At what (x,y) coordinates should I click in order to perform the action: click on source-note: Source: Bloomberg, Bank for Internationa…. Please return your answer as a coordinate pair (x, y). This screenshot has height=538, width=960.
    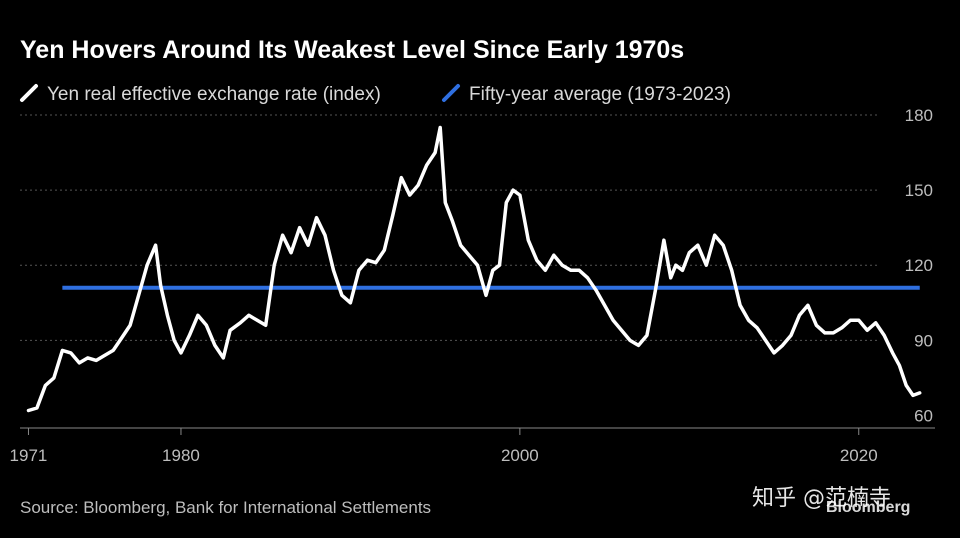
    Looking at the image, I should click on (225, 507).